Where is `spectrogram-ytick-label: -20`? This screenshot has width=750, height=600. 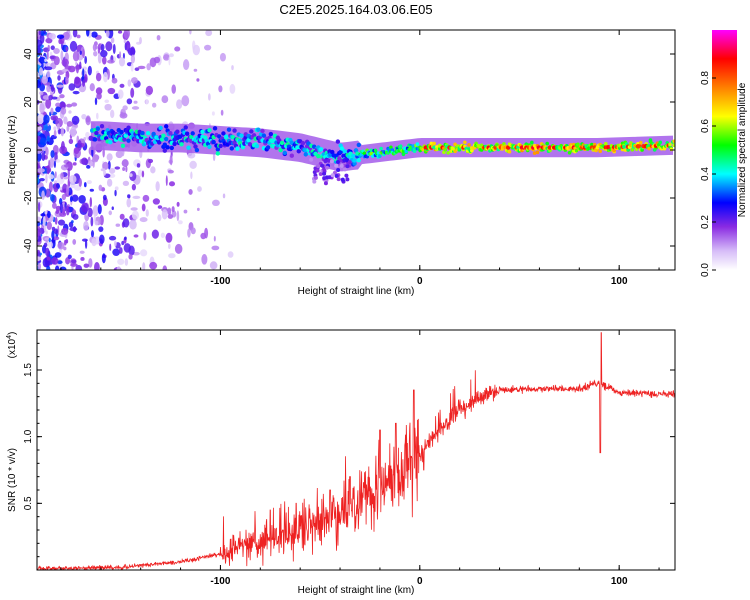
spectrogram-ytick-label: -20 is located at coordinates (28, 197).